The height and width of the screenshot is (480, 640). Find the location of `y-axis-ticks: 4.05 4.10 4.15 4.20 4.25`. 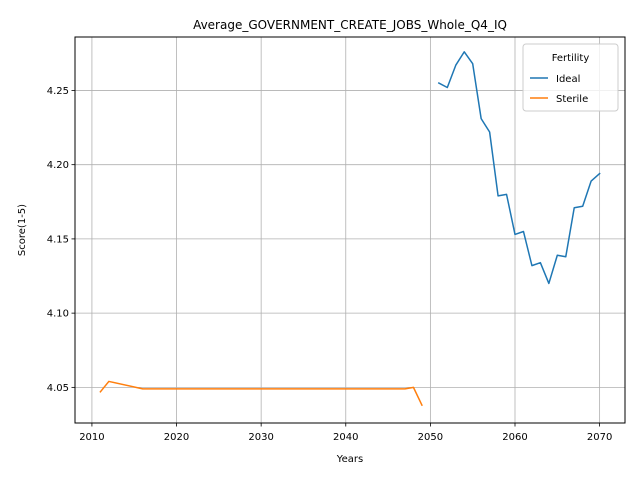

y-axis-ticks: 4.05 4.10 4.15 4.20 4.25 is located at coordinates (61, 240).